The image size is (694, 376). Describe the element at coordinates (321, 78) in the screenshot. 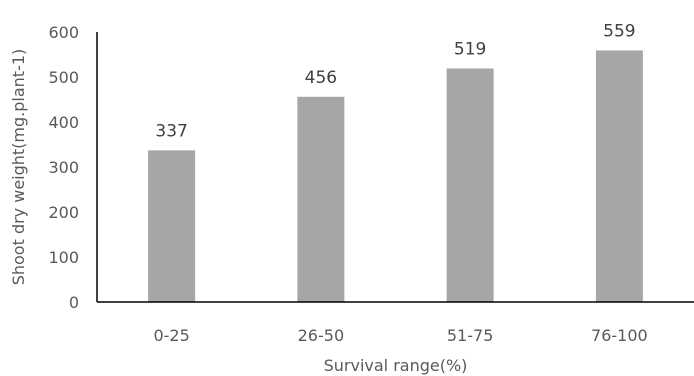

I see `data-label: 456` at that location.